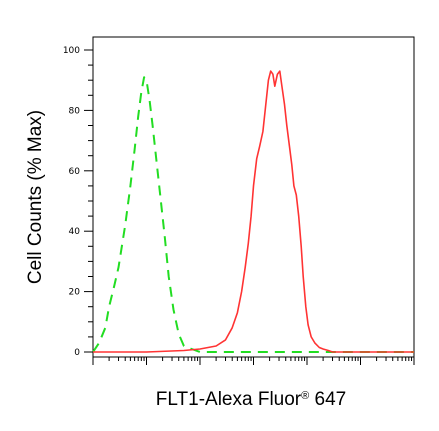 The width and height of the screenshot is (439, 431). I want to click on y-tick-label: 60, so click(75, 172).